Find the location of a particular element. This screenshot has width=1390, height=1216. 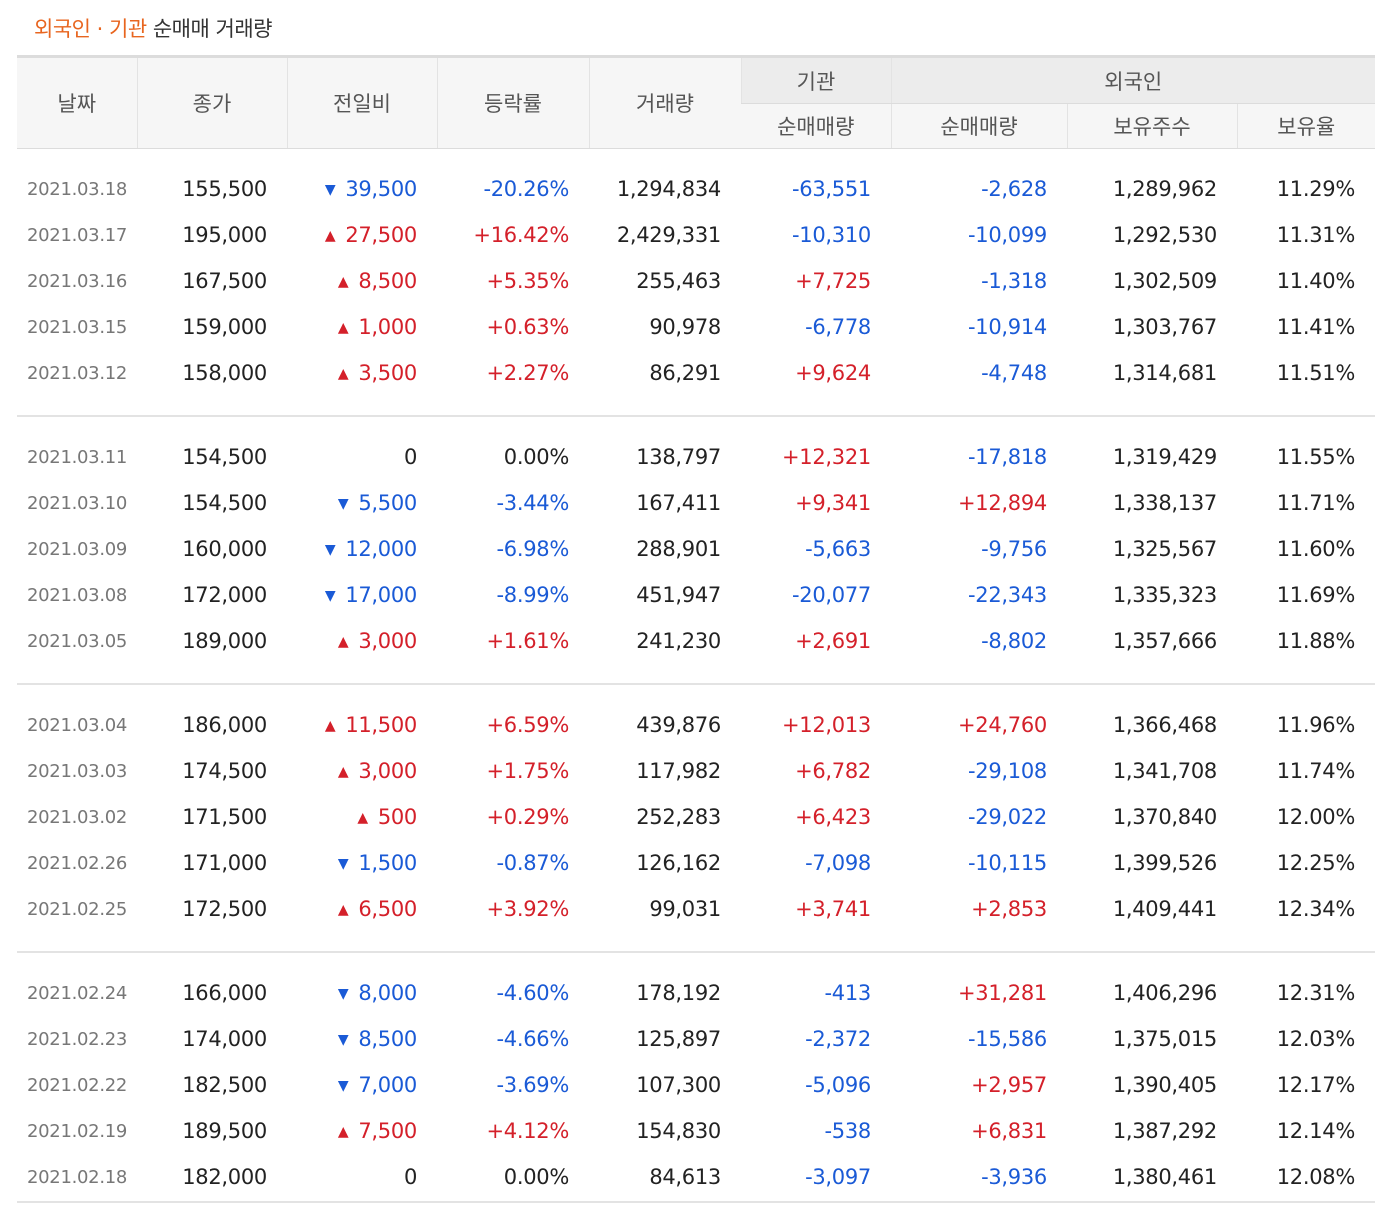

foreign-net-cell: -10,115 is located at coordinates (1007, 863).